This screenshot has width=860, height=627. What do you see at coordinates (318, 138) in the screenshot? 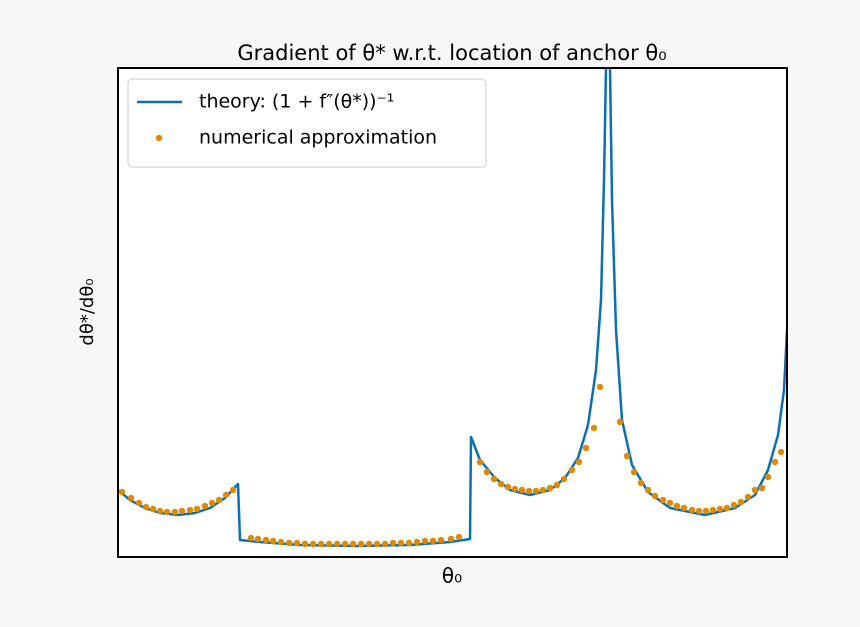
I see `legend-label: numerical approximation` at bounding box center [318, 138].